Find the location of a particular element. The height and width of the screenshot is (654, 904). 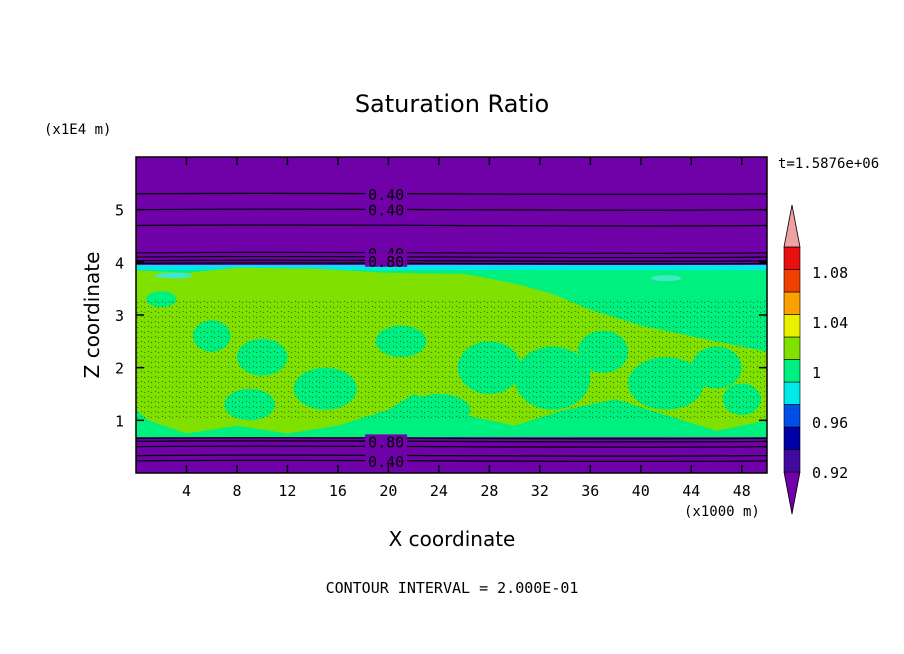

colorbar: 0.92 0.96 1 1.04 1.08 is located at coordinates (815, 359).